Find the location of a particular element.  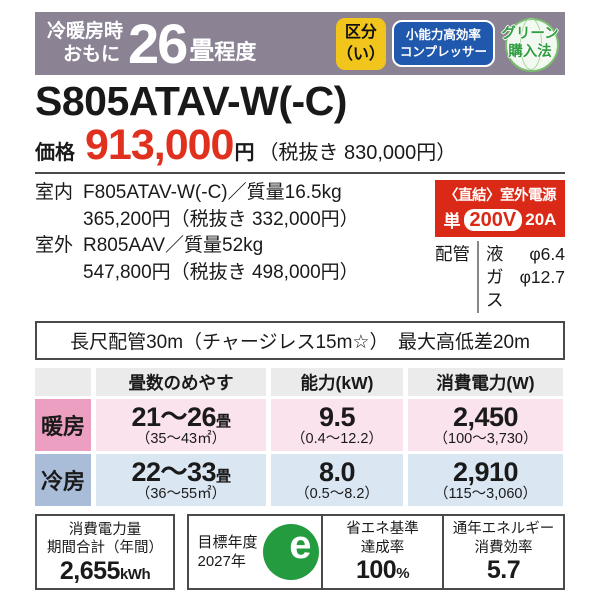

standard-line2: 達成率 is located at coordinates (382, 547).